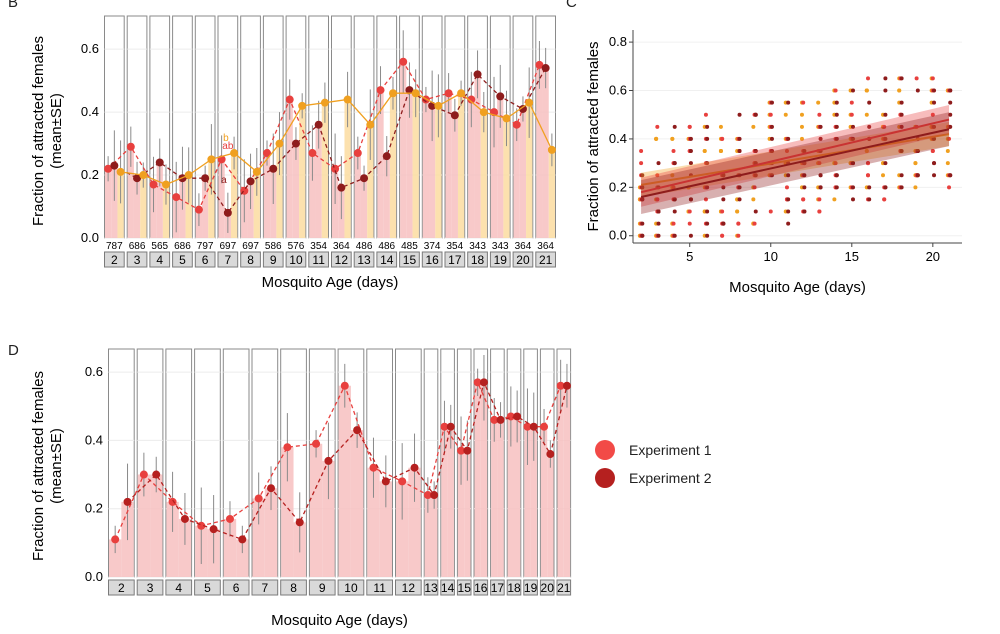 This screenshot has height=634, width=1000. I want to click on x-tick-label: 19, so click(531, 588).